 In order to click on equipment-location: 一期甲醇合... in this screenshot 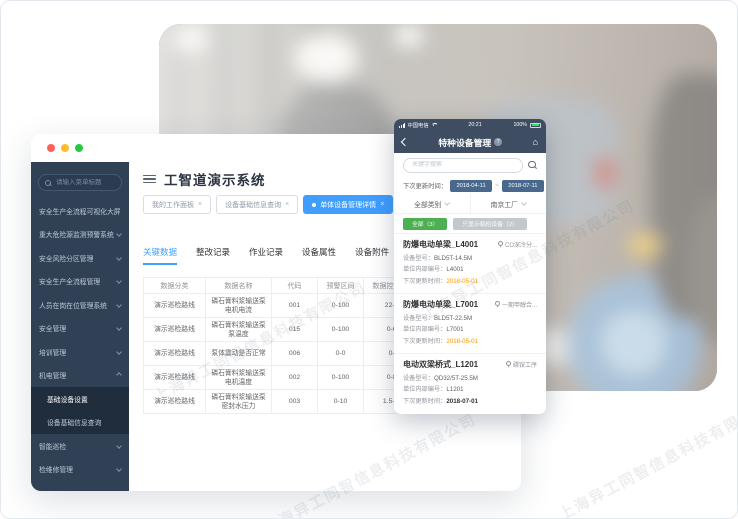, I will do `click(519, 306)`.